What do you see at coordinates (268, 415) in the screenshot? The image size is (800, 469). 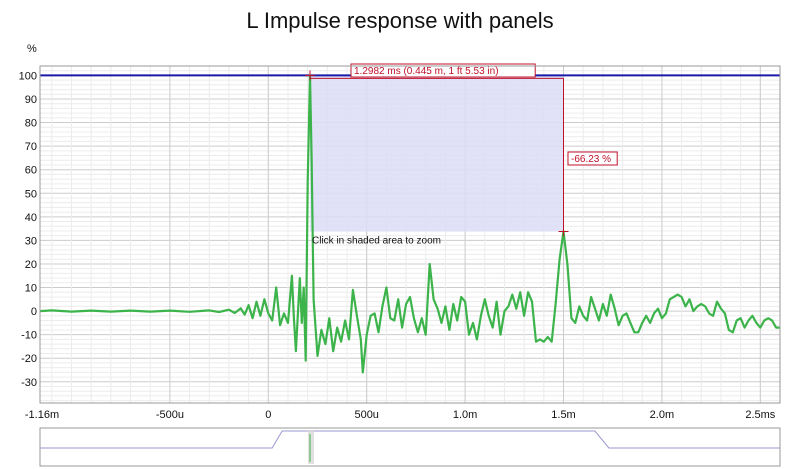 I see `x-tick-label: 0` at bounding box center [268, 415].